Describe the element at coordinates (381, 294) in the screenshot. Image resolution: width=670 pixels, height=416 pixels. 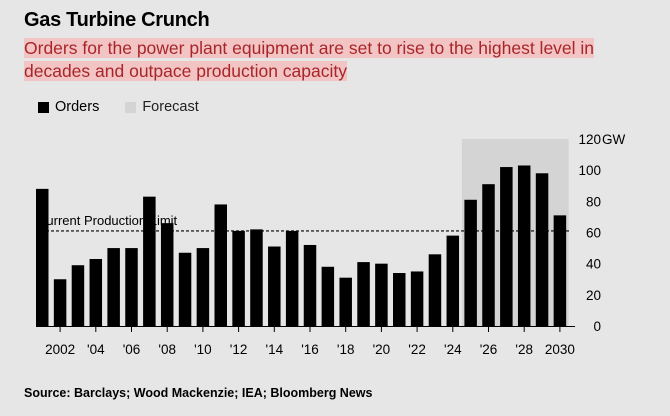
I see `bar-2020` at that location.